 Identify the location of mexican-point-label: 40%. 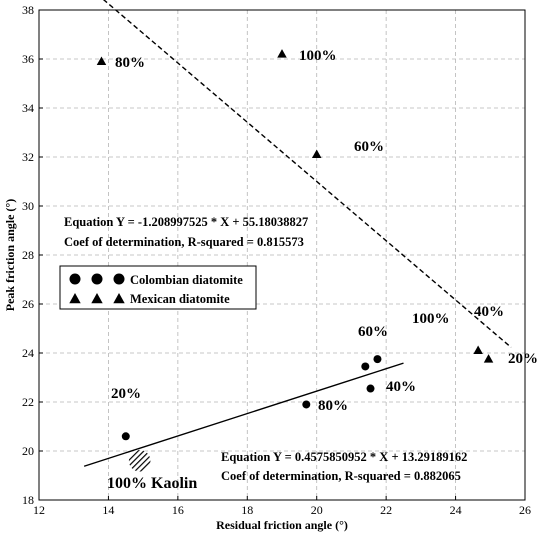
(489, 312).